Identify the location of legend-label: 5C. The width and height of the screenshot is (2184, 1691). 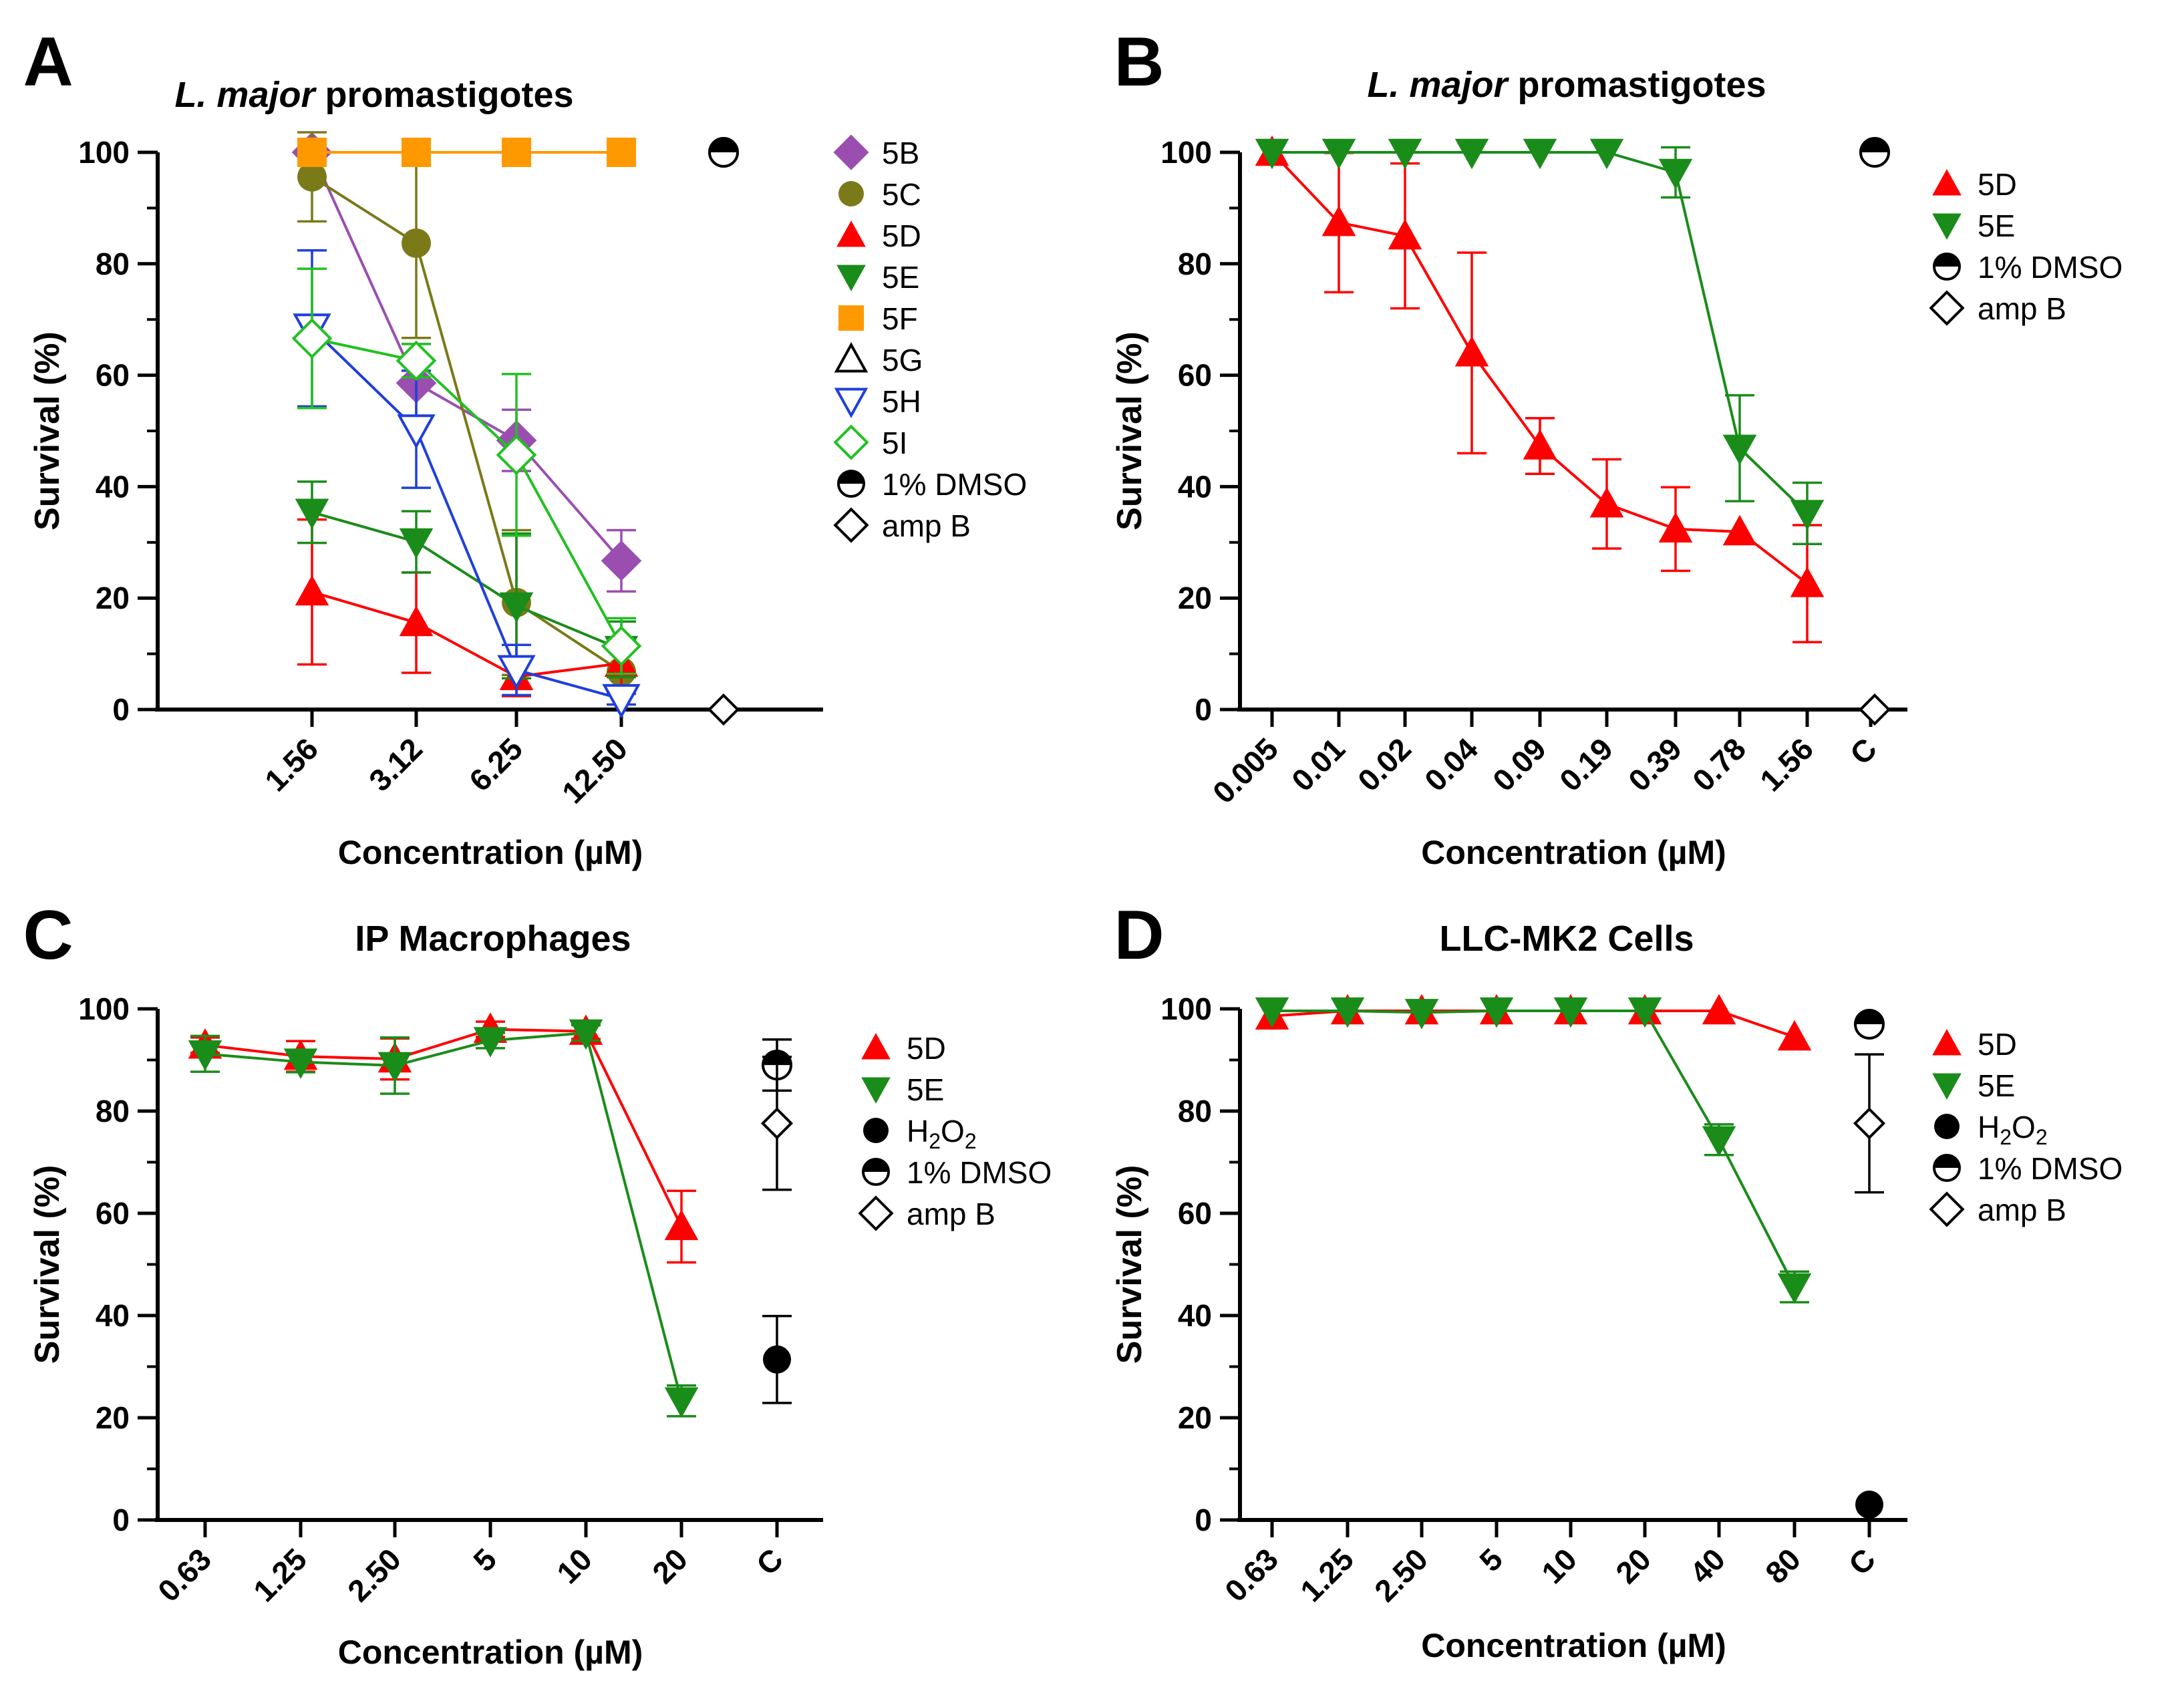
(901, 195).